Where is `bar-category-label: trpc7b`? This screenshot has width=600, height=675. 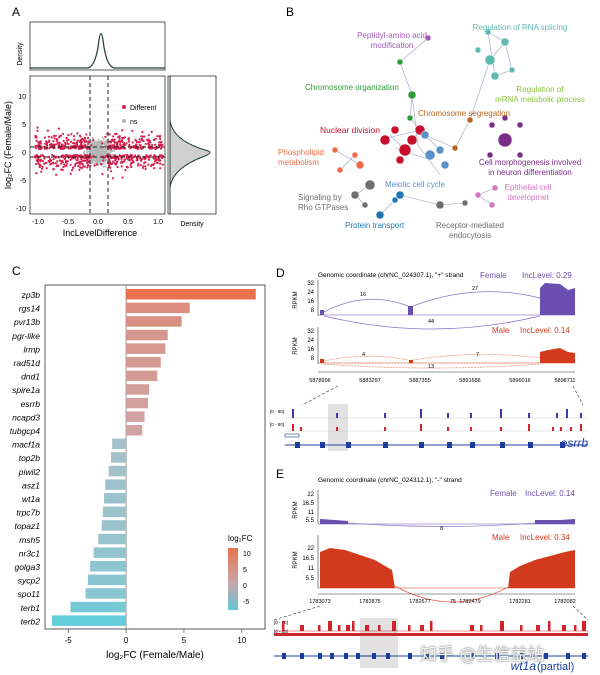 bar-category-label: trpc7b is located at coordinates (28, 513).